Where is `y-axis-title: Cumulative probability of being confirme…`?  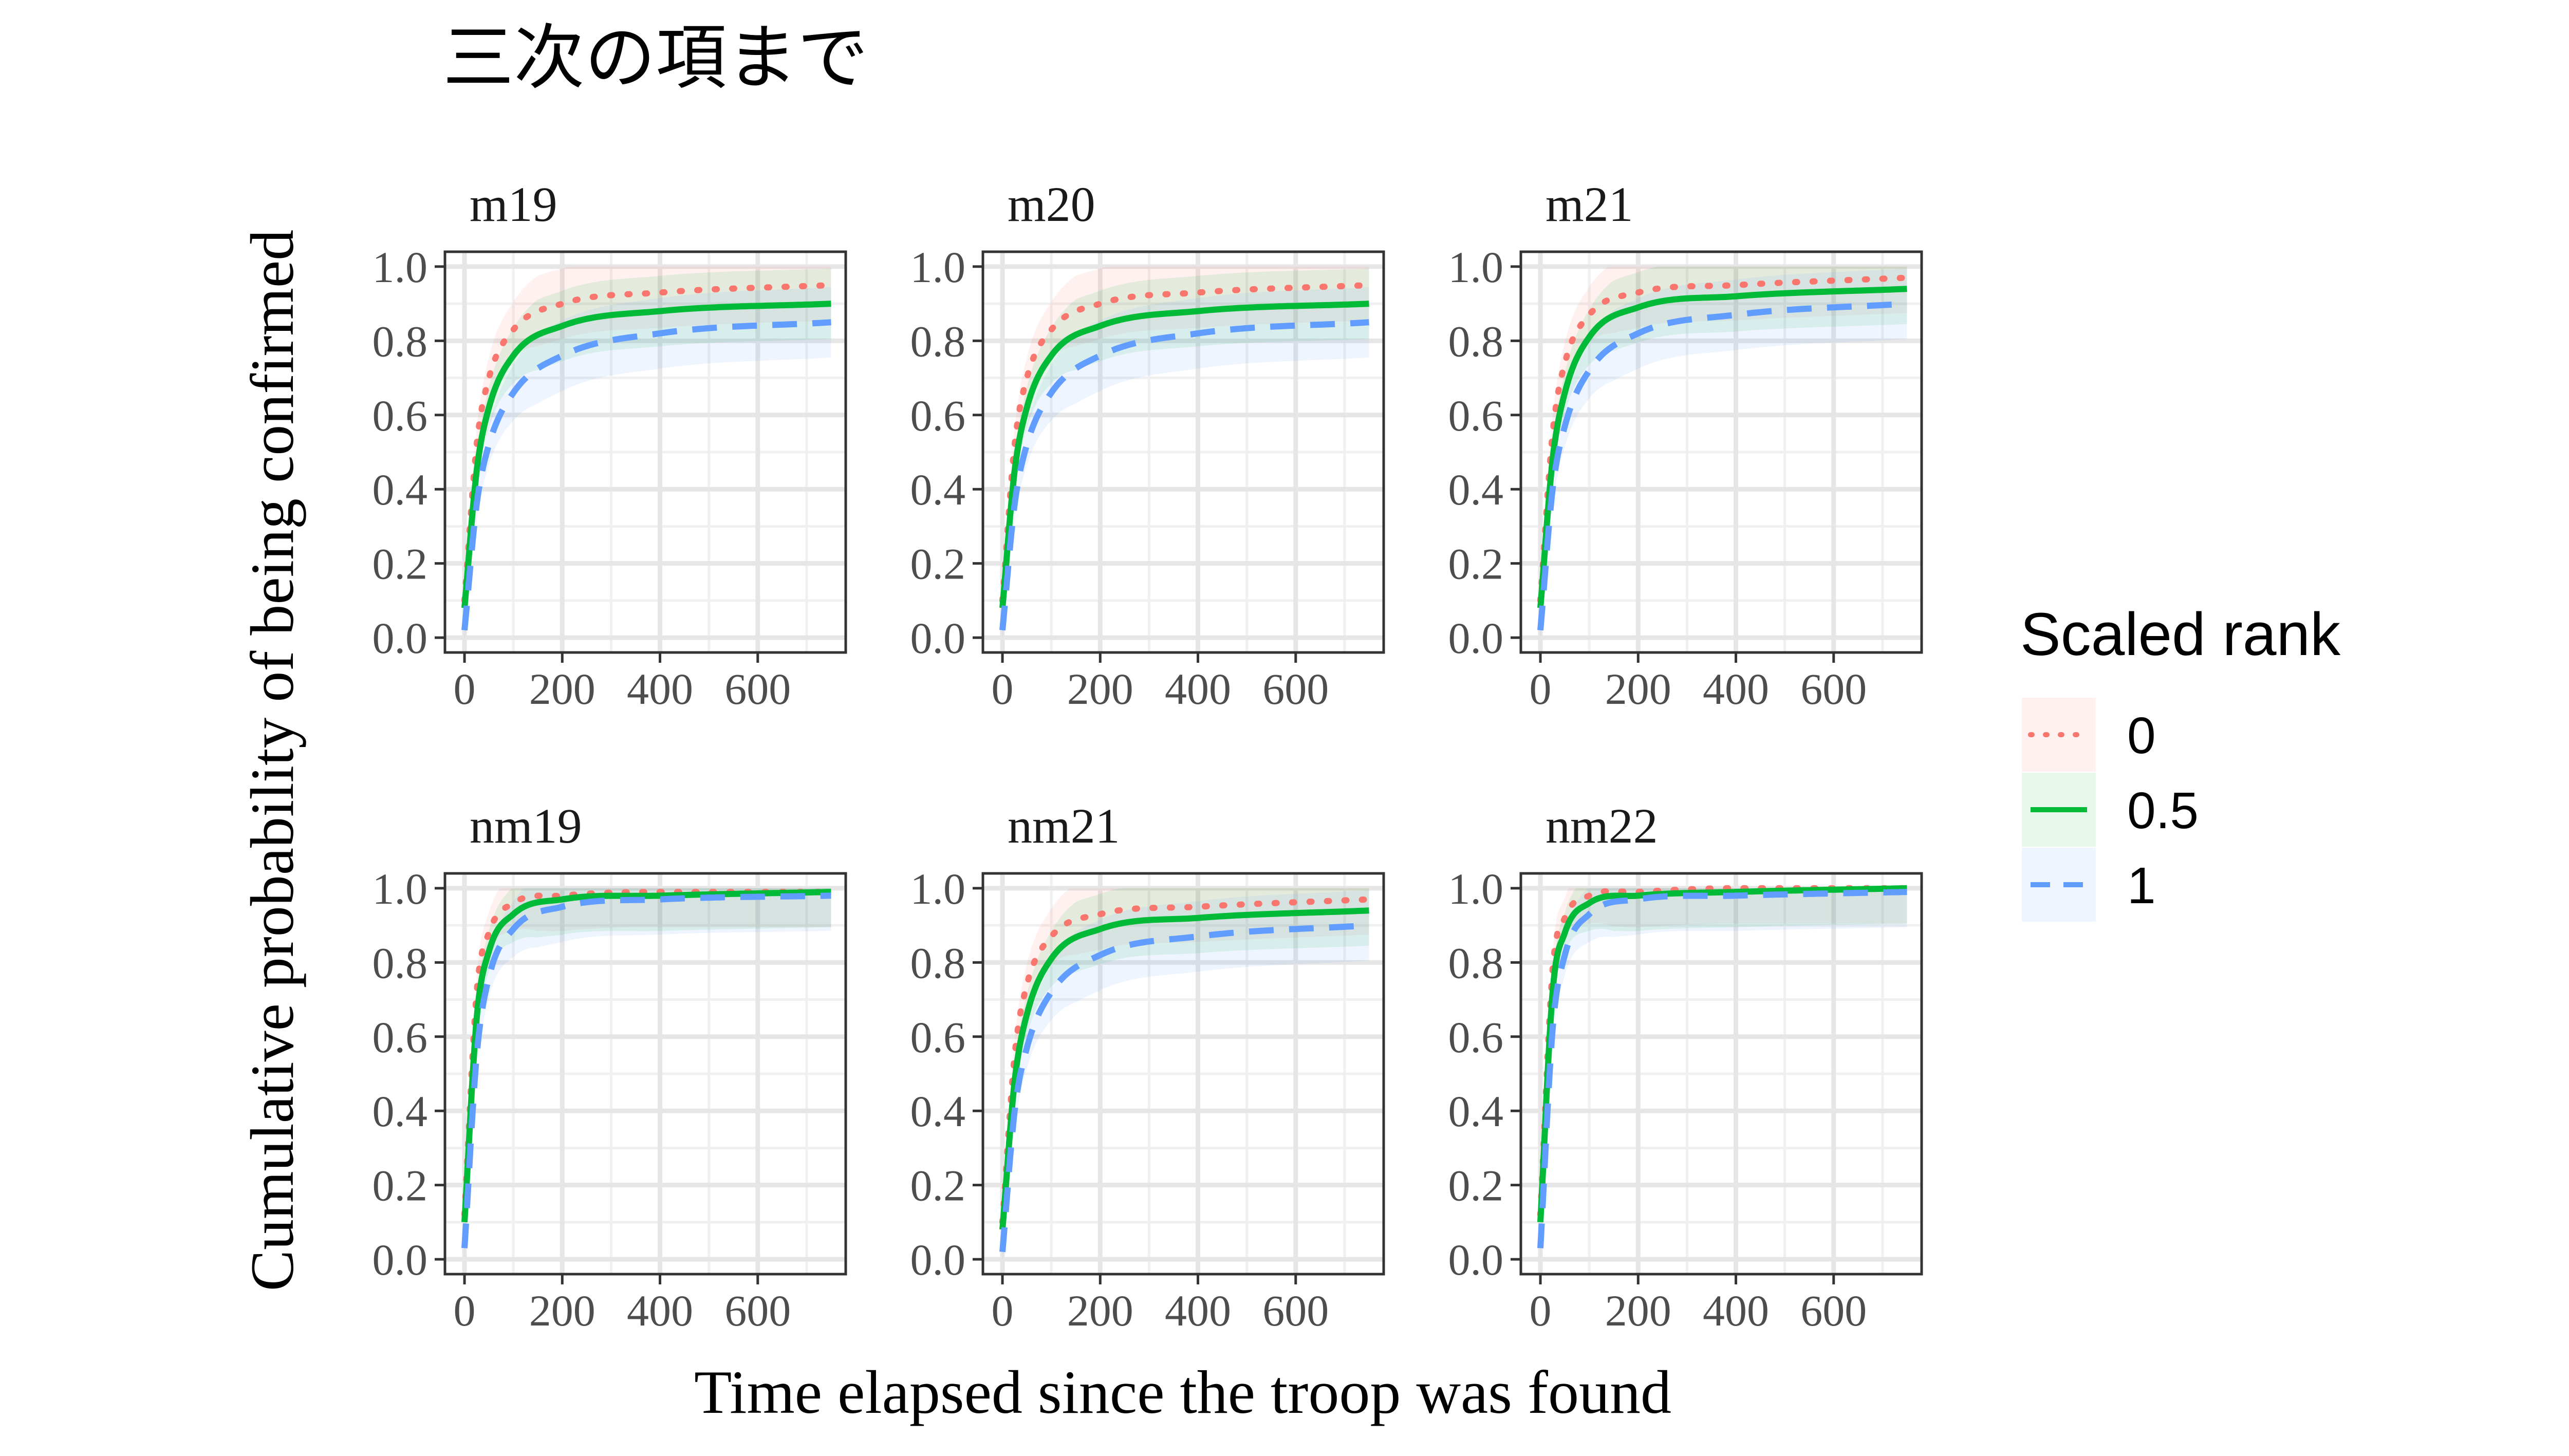 y-axis-title: Cumulative probability of being confirme… is located at coordinates (272, 760).